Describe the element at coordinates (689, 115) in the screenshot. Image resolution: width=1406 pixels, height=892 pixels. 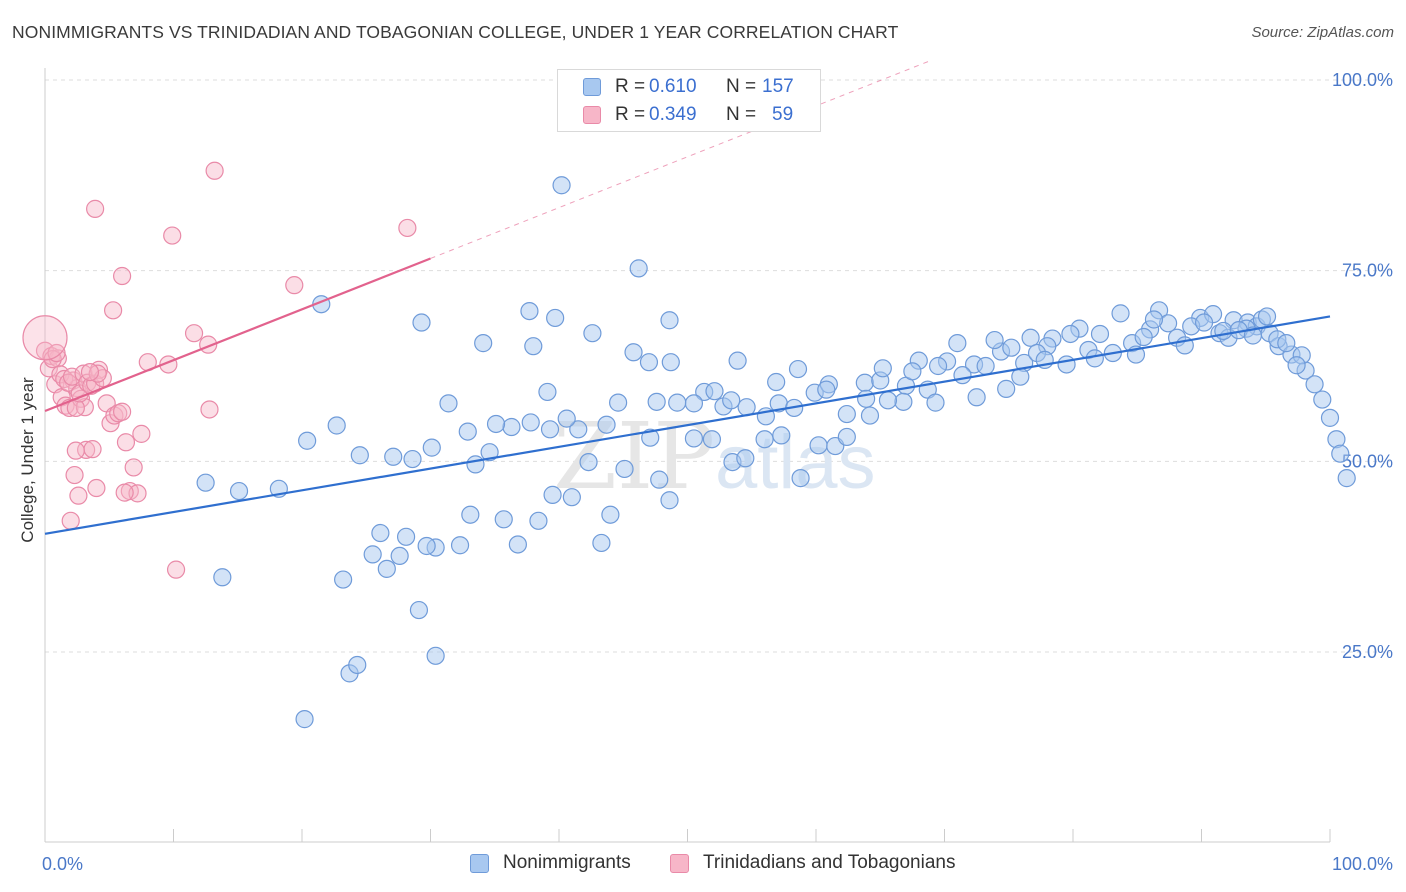
I see `legend-row-trinidadians: R = 0.349 N = 59` at that location.